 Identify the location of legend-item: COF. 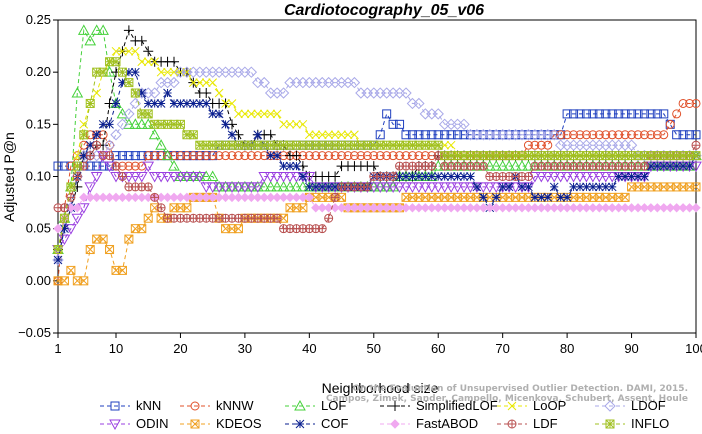
(317, 423).